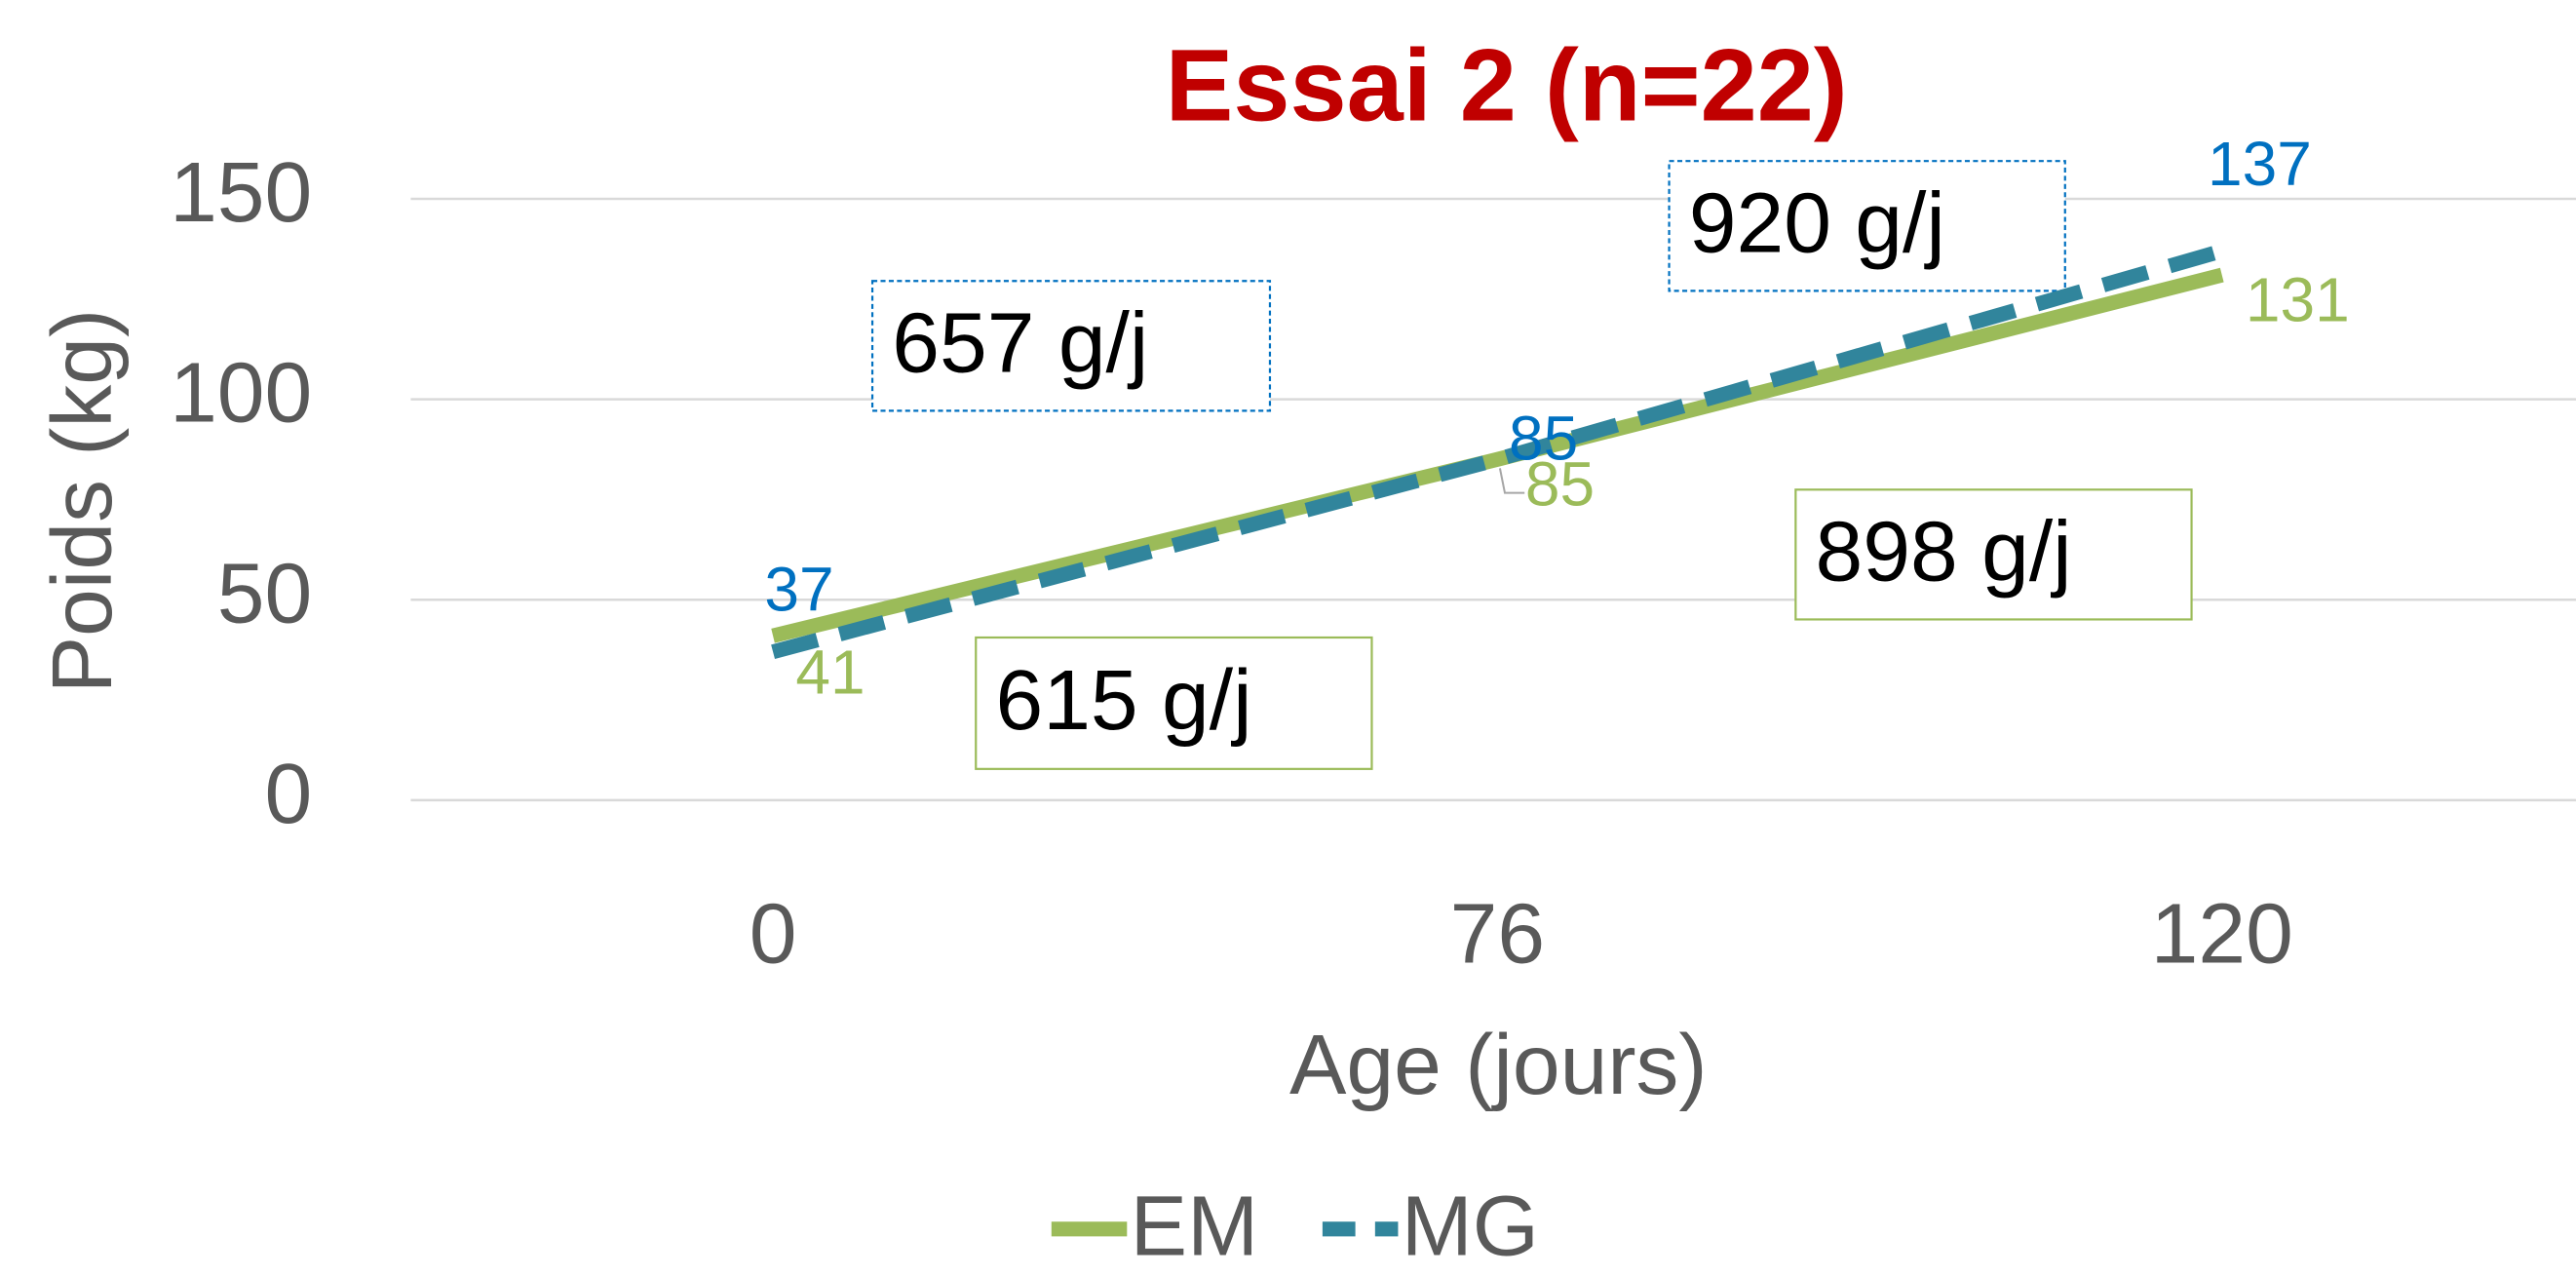 This screenshot has height=1276, width=2576. Describe the element at coordinates (82, 501) in the screenshot. I see `y-axis-label: Poids (kg)` at that location.